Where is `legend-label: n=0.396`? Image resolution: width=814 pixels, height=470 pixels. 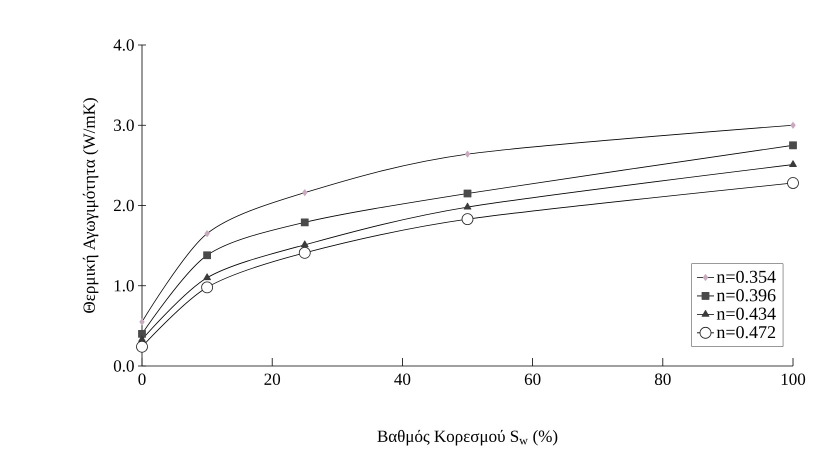 legend-label: n=0.396 is located at coordinates (746, 295).